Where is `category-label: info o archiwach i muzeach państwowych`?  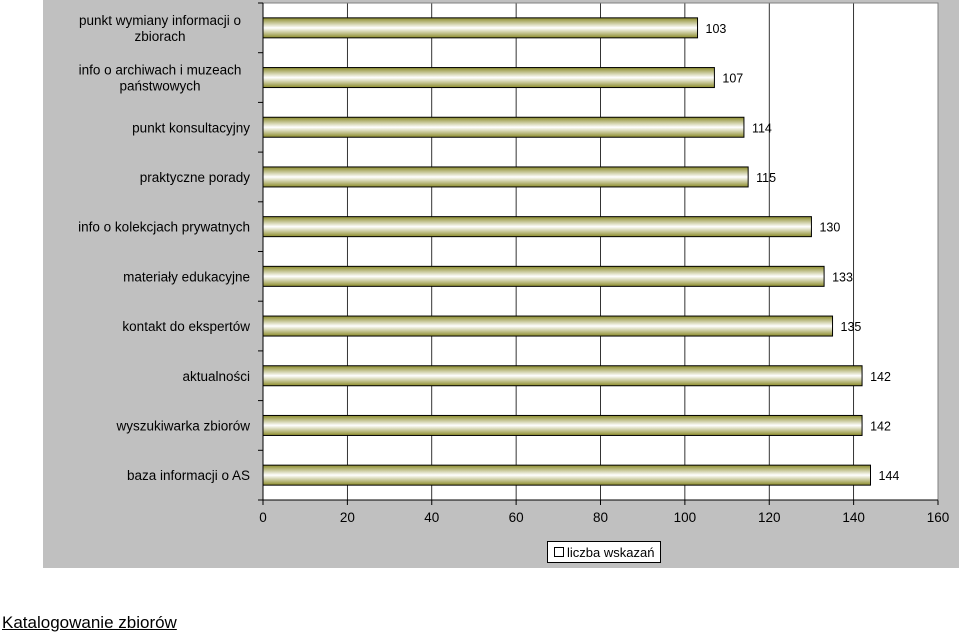 category-label: info o archiwach i muzeach państwowych is located at coordinates (160, 78).